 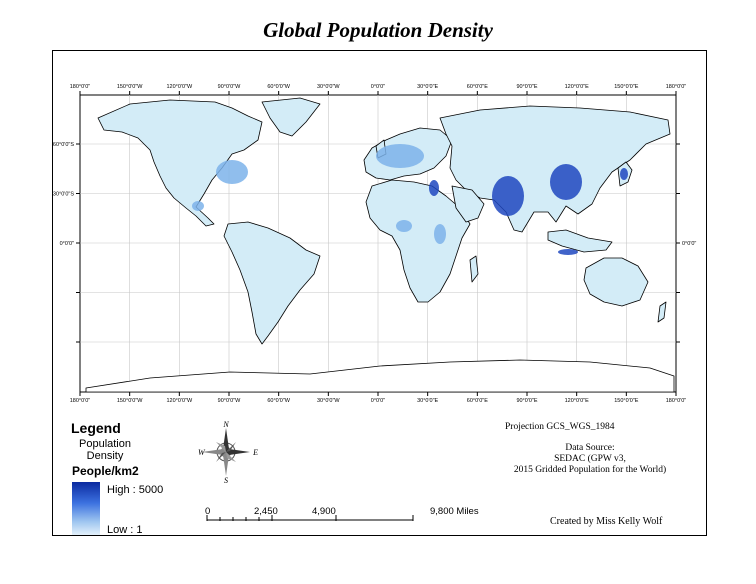 I want to click on compass-e: E, so click(x=255, y=452).